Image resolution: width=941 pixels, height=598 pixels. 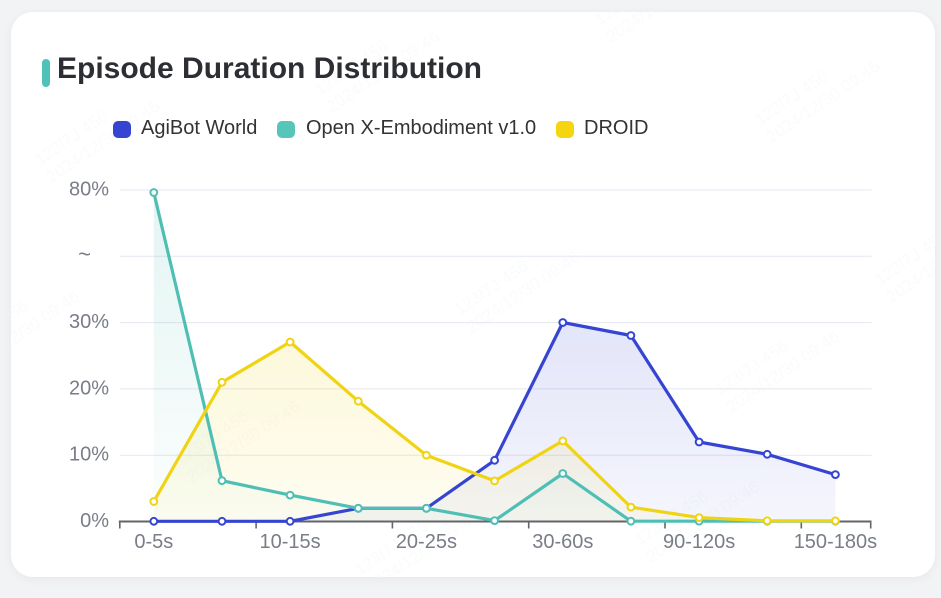 I want to click on svg-text: 150-180s, so click(x=835, y=542).